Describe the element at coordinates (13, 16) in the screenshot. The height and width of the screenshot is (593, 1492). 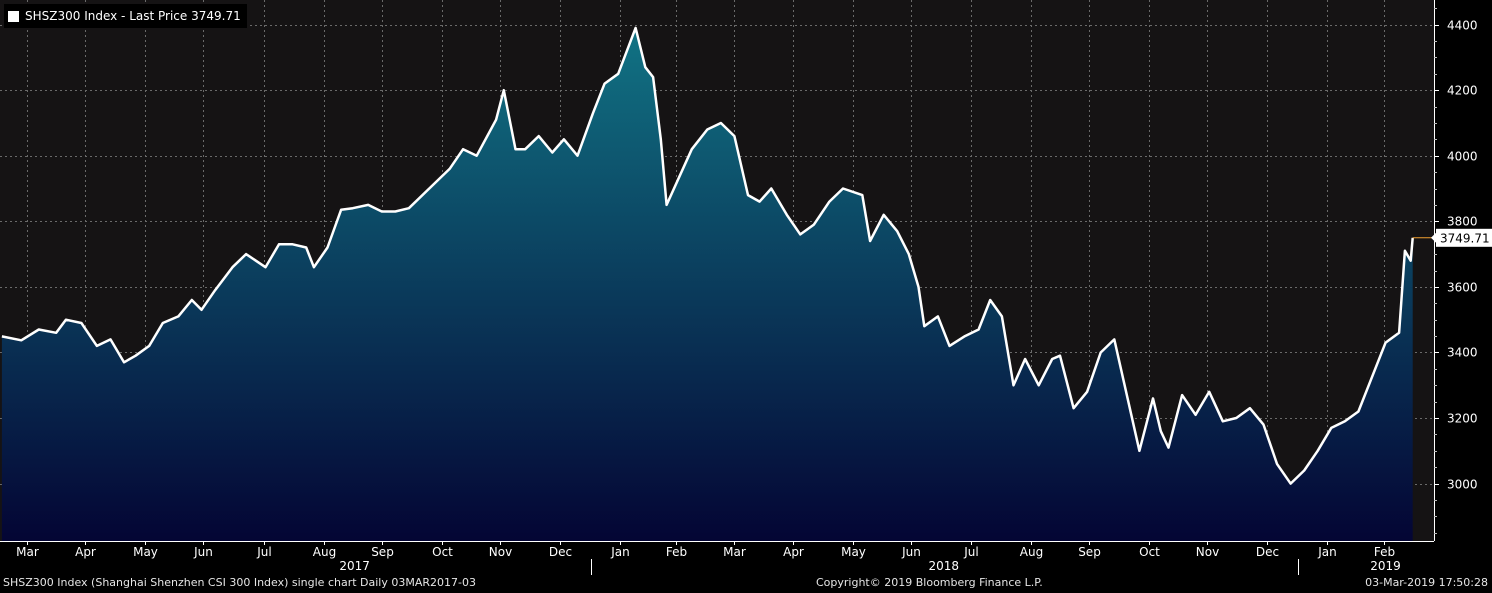
I see `legend-swatch` at that location.